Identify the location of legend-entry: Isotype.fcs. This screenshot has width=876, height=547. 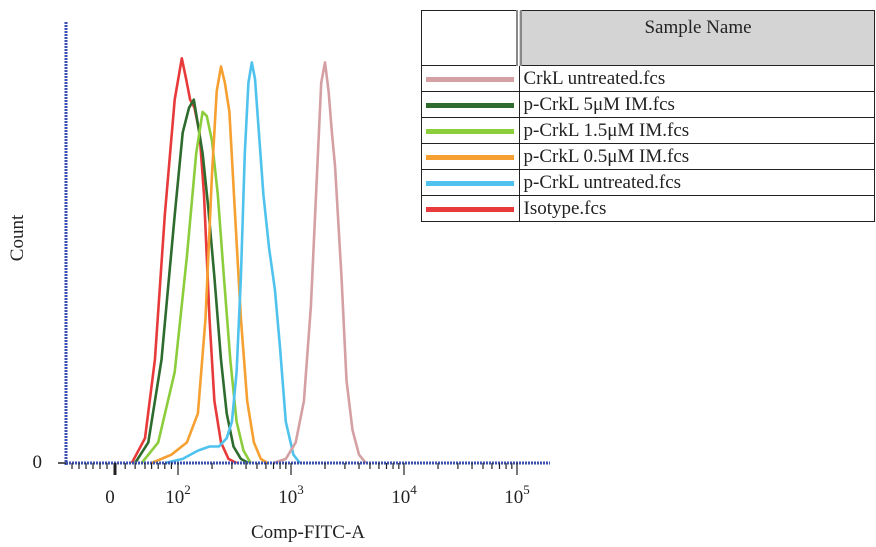
(648, 208).